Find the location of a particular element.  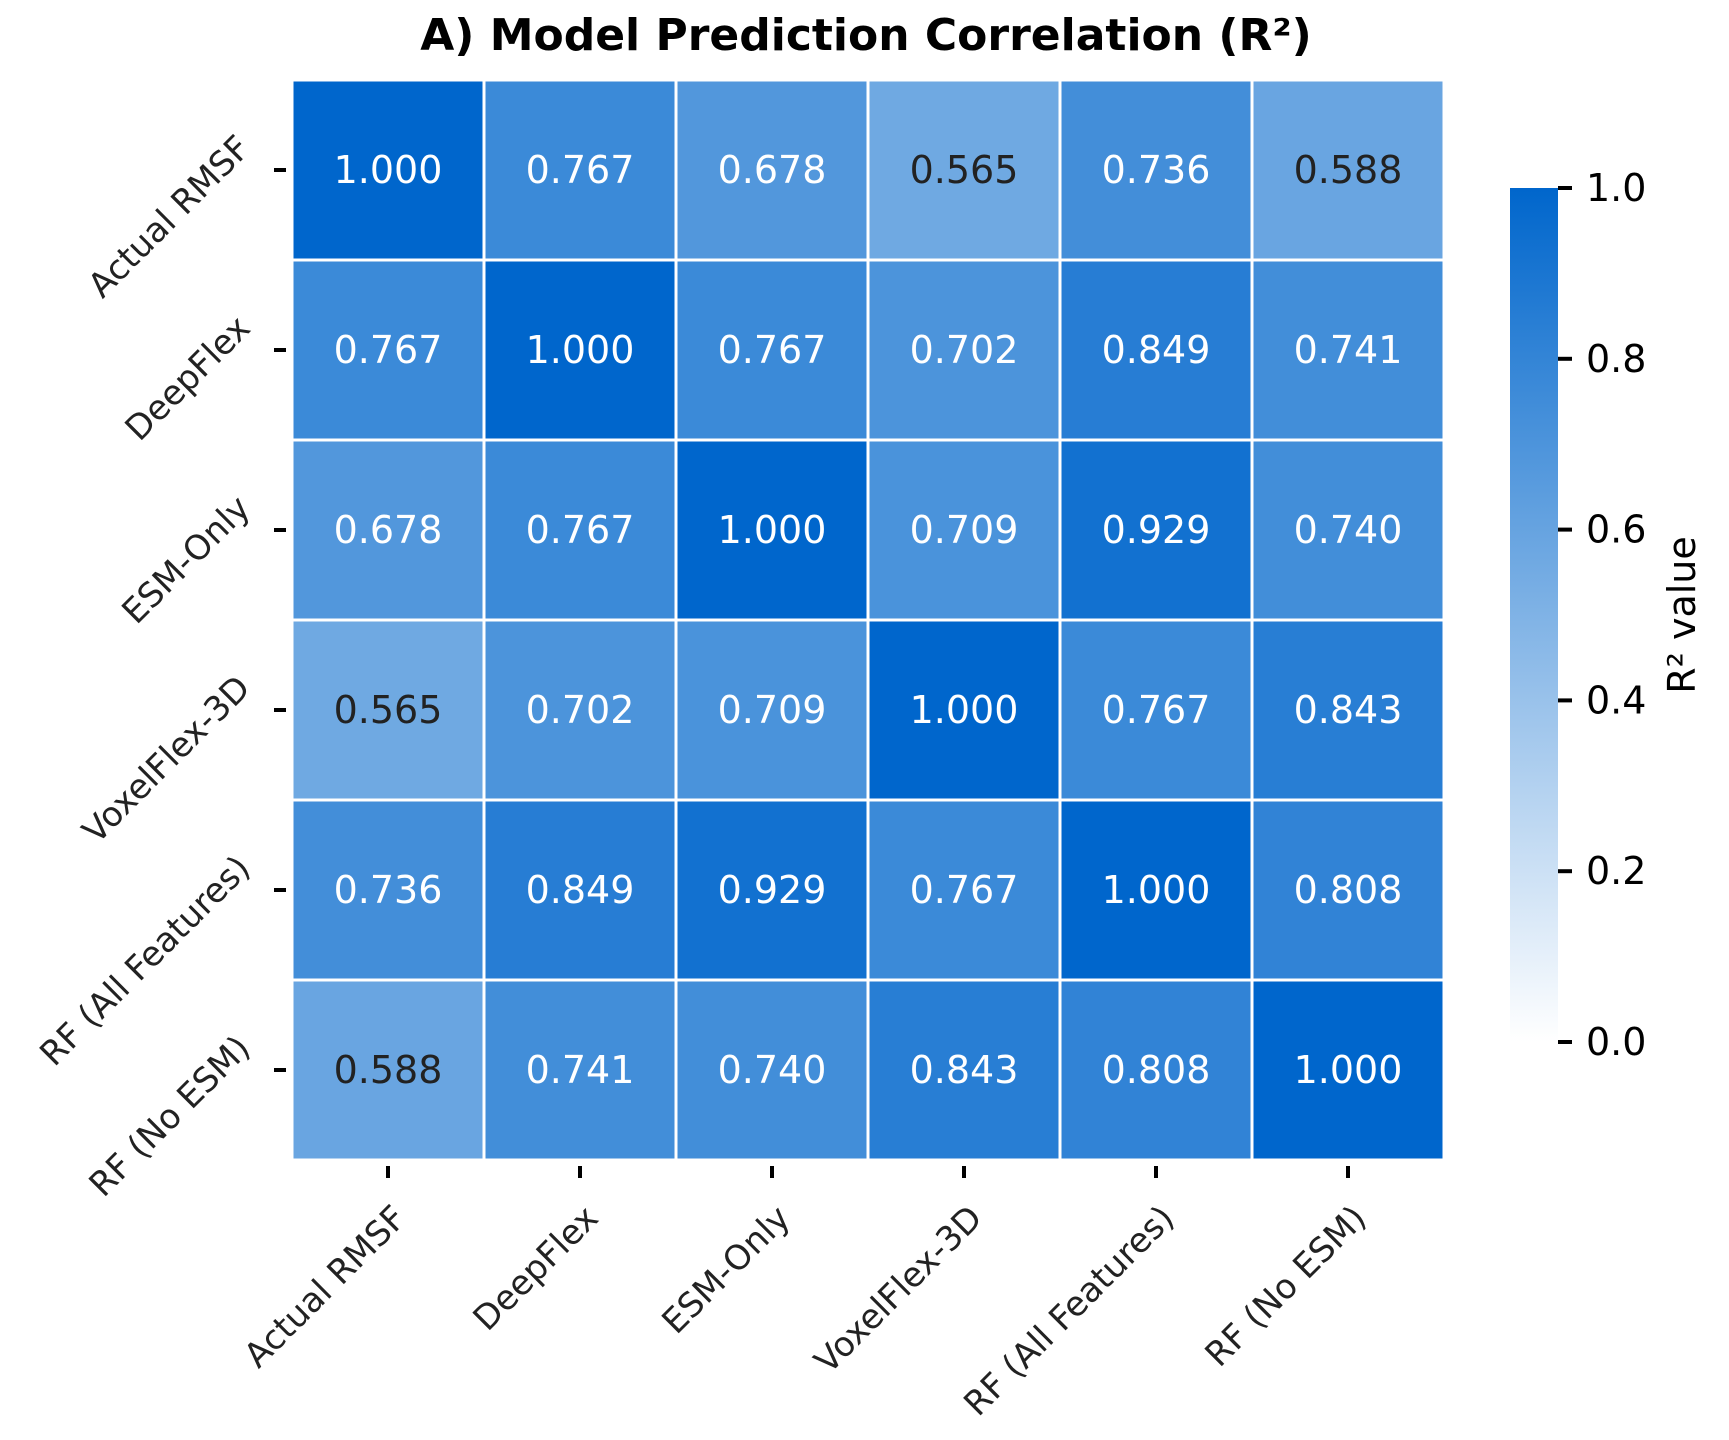

x-tick-label: RF (All Features) is located at coordinates (1069, 1311).